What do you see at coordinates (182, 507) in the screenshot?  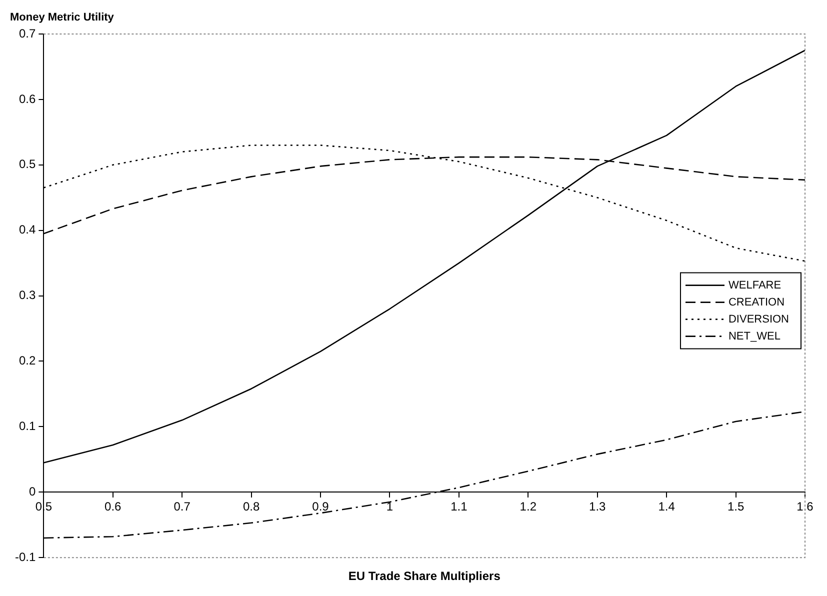 I see `x-tick-label: 0.7` at bounding box center [182, 507].